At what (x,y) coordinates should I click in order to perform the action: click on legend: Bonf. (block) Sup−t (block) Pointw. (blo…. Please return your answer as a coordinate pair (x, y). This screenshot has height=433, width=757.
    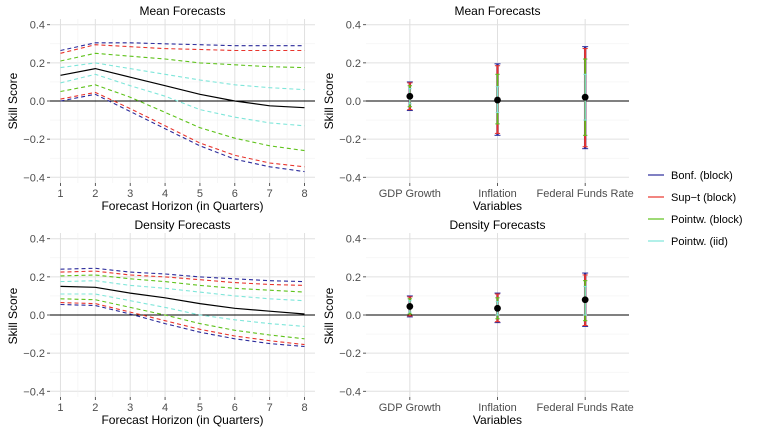
    Looking at the image, I should click on (695, 209).